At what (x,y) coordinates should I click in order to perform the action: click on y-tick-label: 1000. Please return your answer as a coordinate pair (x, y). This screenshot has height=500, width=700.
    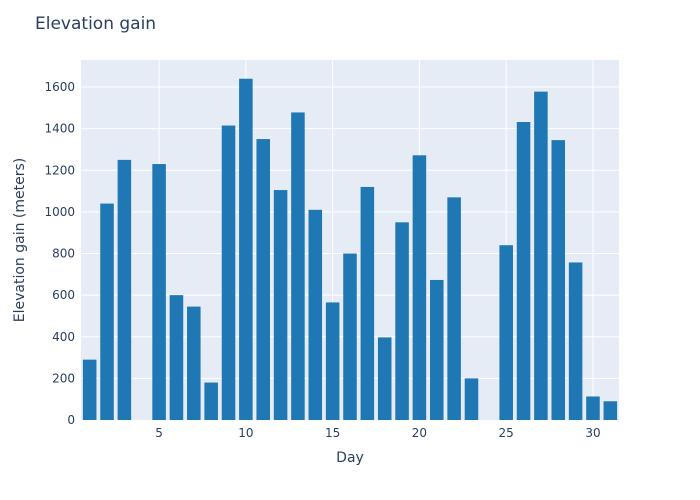
    Looking at the image, I should click on (59, 212).